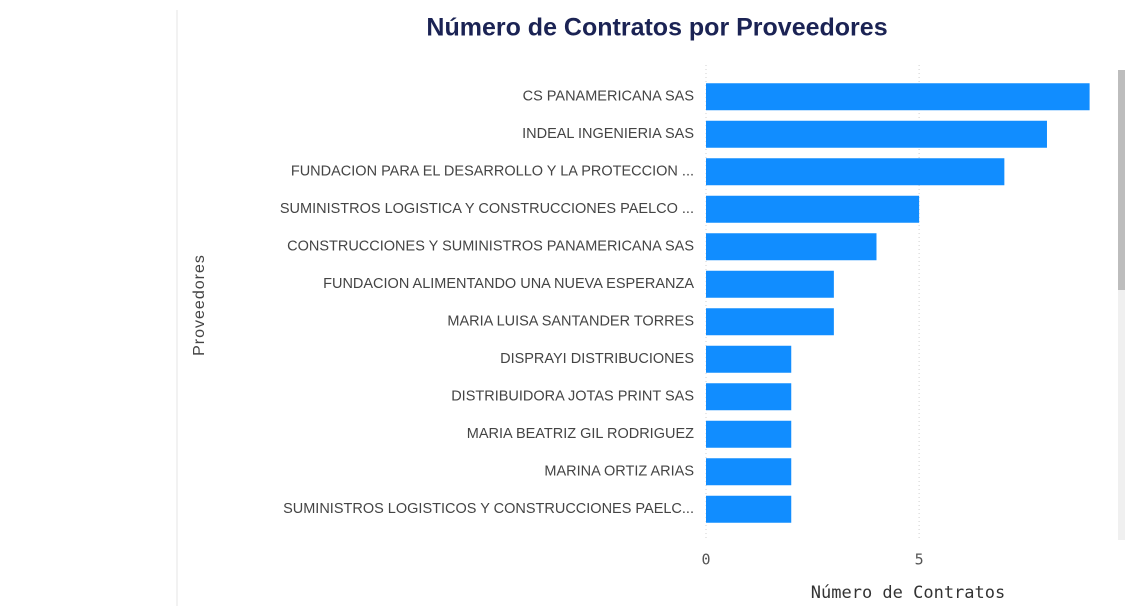 This screenshot has width=1127, height=606. What do you see at coordinates (1121, 305) in the screenshot?
I see `scrollbar-track` at bounding box center [1121, 305].